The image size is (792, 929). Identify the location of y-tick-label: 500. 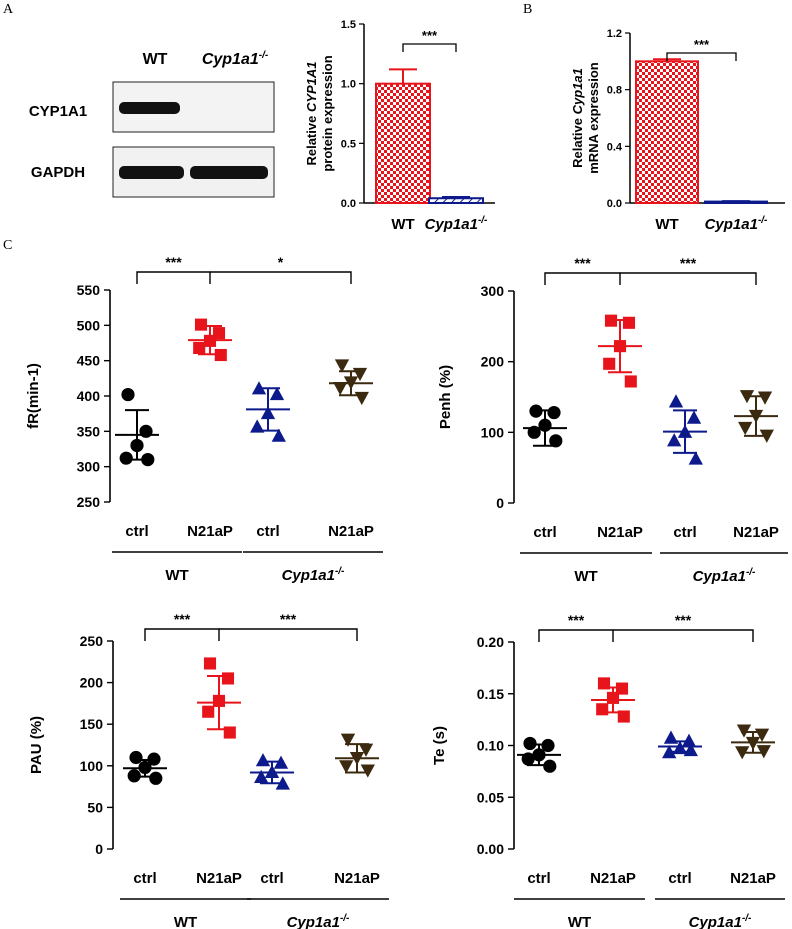
(89, 325).